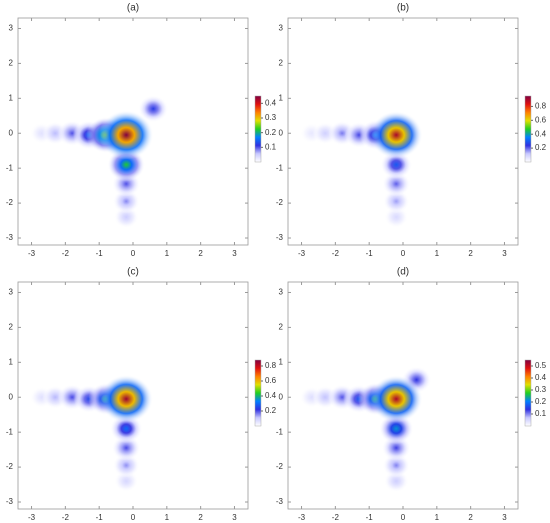 This screenshot has height=523, width=550. What do you see at coordinates (133, 272) in the screenshot?
I see `panel-title: (c)` at bounding box center [133, 272].